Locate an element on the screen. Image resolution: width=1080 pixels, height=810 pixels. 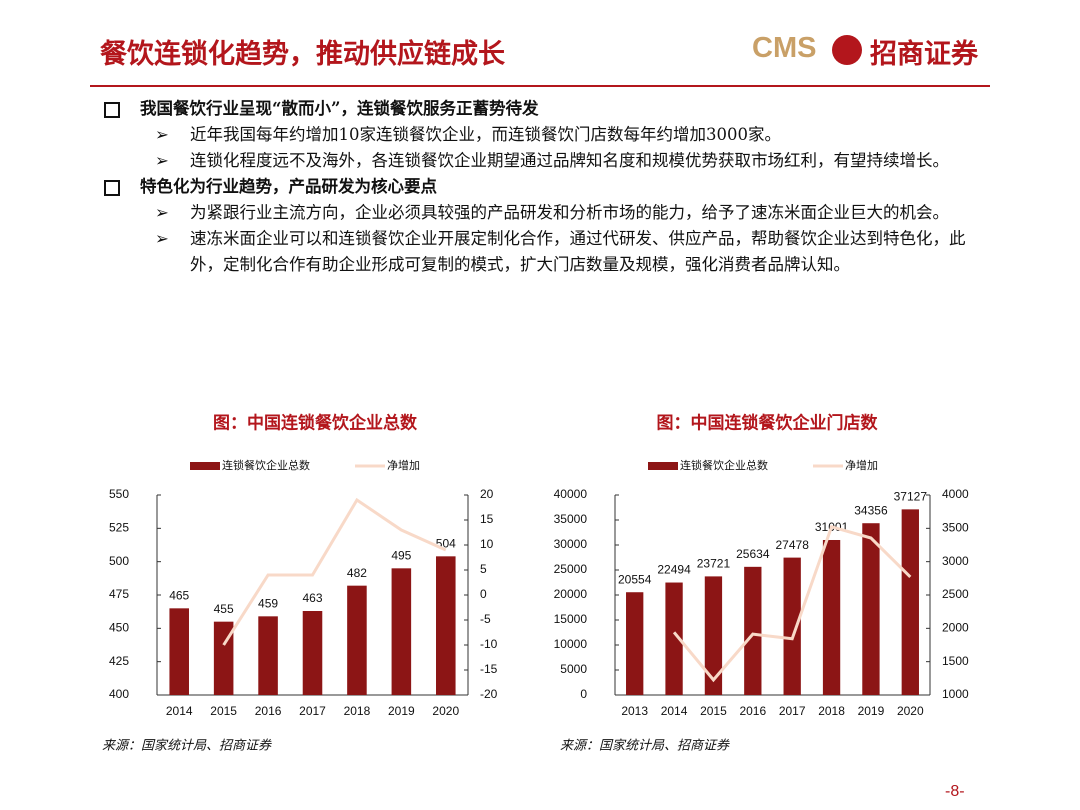
value-label: 482 is located at coordinates (357, 573).